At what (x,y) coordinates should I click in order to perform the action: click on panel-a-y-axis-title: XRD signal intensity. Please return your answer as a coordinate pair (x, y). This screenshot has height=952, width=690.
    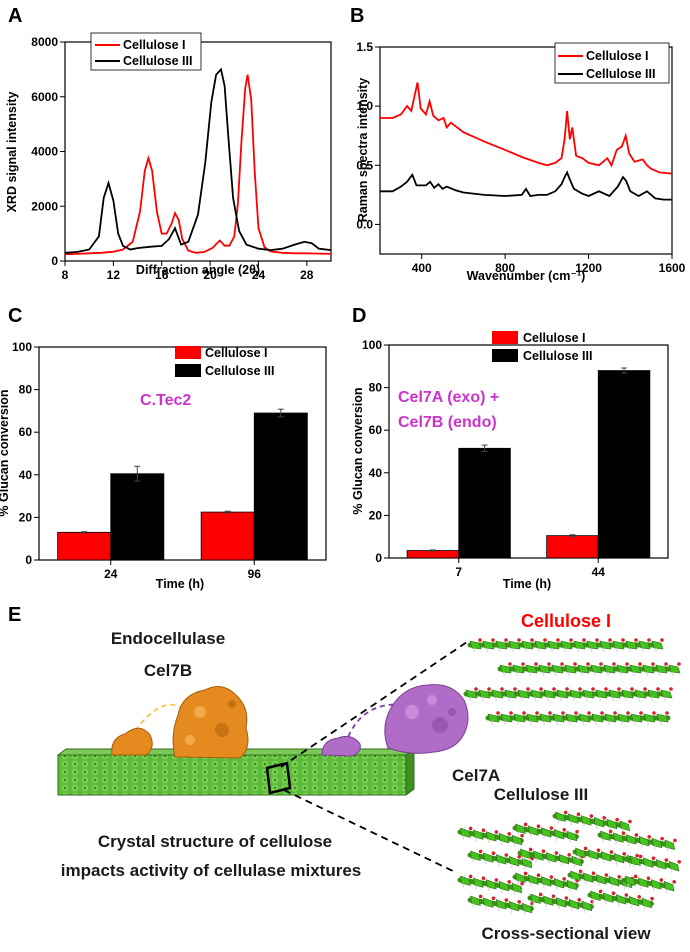
    Looking at the image, I should click on (12, 152).